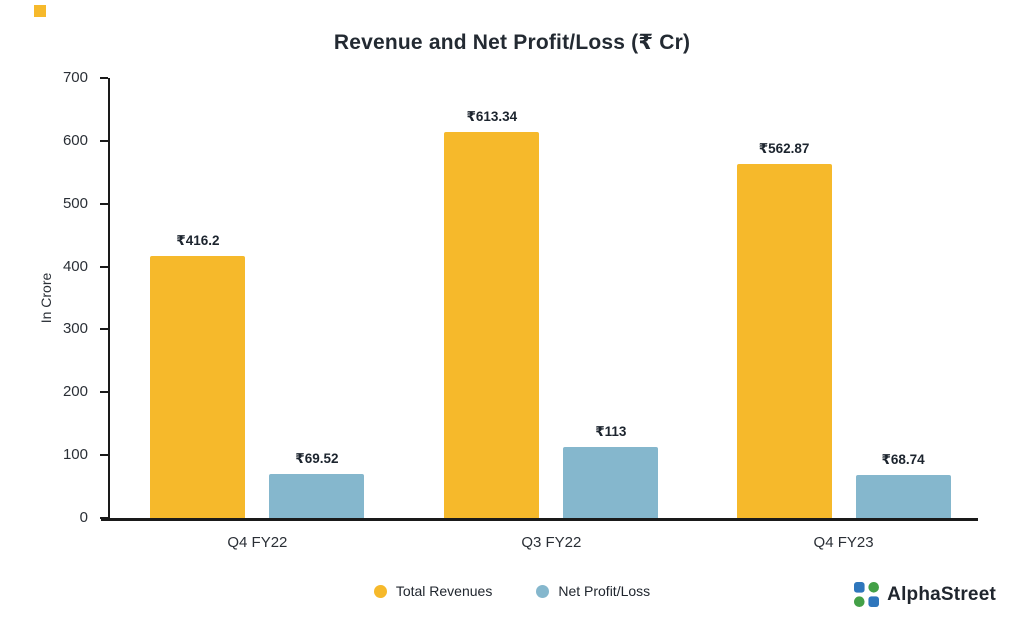 Image resolution: width=1024 pixels, height=640 pixels. What do you see at coordinates (75, 392) in the screenshot?
I see `y-tick-label-200: 200` at bounding box center [75, 392].